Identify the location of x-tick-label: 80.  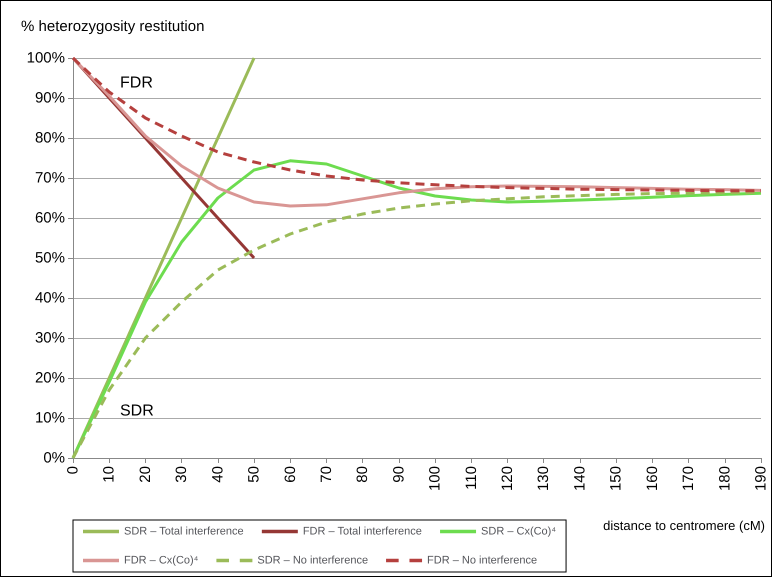
(363, 474).